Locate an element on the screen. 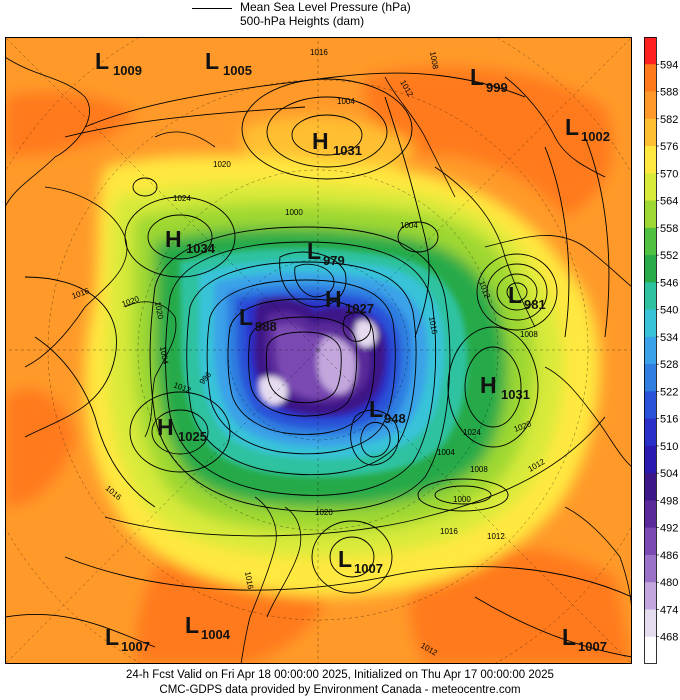 This screenshot has width=680, height=700. low-pressure-center: L 979 is located at coordinates (326, 253).